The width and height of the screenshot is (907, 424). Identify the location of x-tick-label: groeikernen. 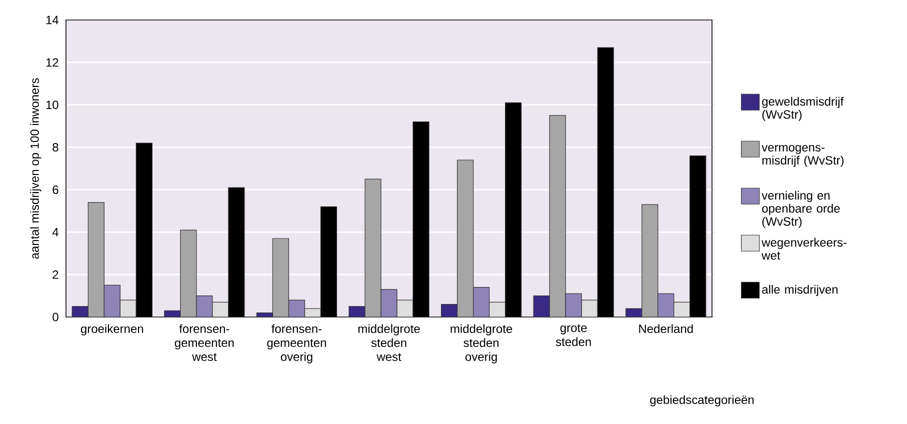
(112, 330).